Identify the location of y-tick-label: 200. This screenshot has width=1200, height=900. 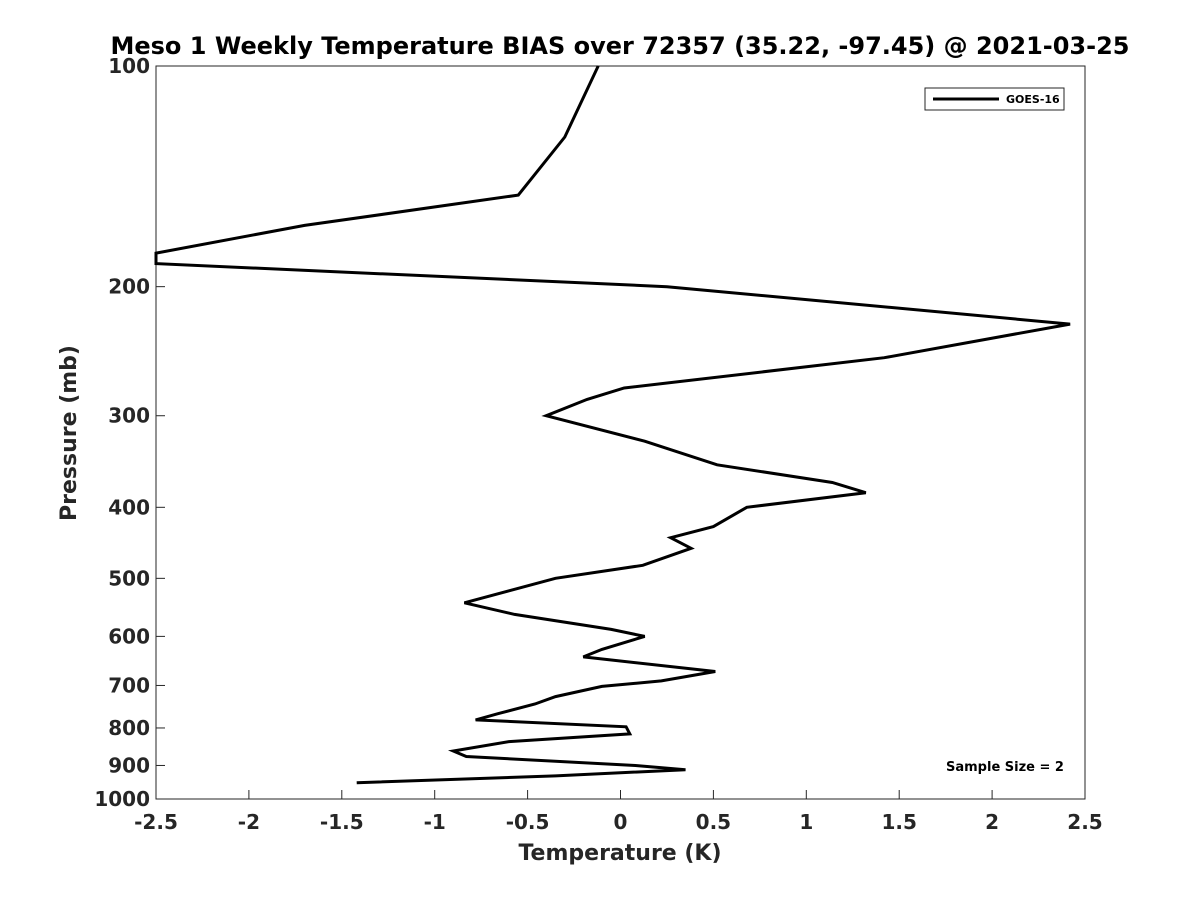
(129, 287).